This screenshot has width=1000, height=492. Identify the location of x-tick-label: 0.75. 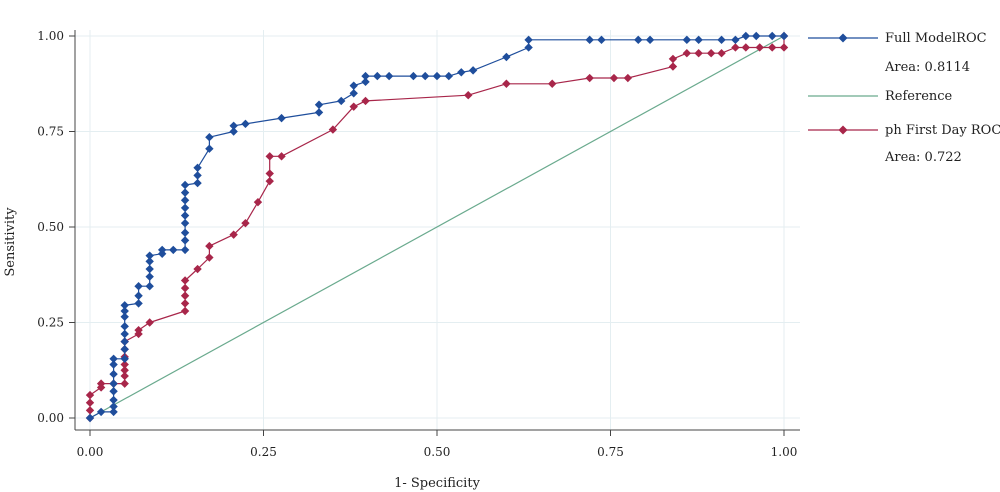
(610, 452).